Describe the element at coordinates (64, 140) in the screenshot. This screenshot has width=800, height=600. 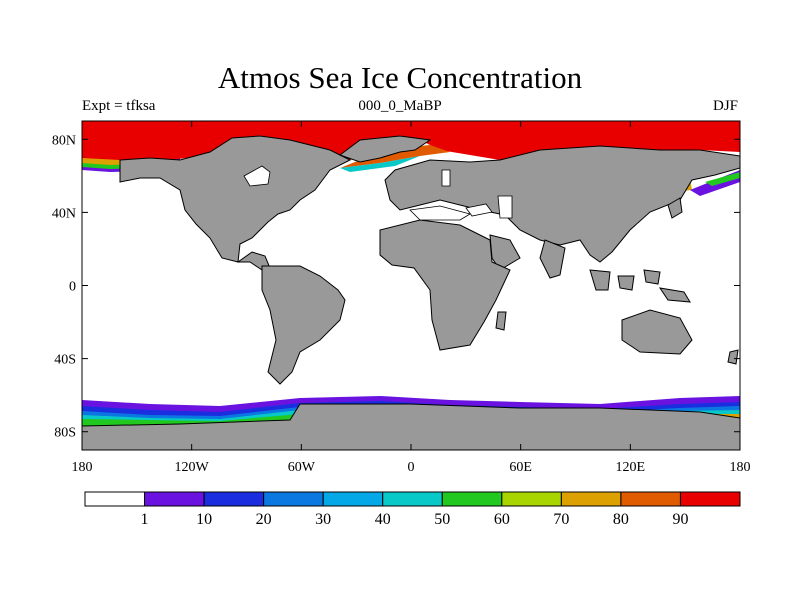
I see `y-tick-label: 80N` at that location.